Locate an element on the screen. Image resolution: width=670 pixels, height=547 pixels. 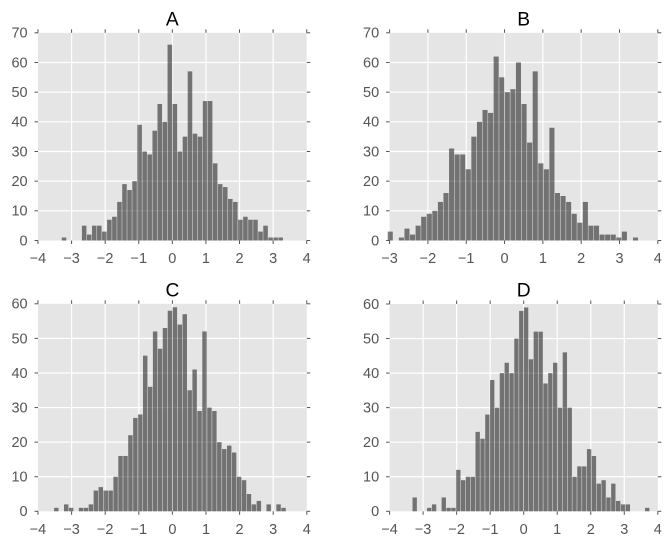
svg-text: D is located at coordinates (524, 291).